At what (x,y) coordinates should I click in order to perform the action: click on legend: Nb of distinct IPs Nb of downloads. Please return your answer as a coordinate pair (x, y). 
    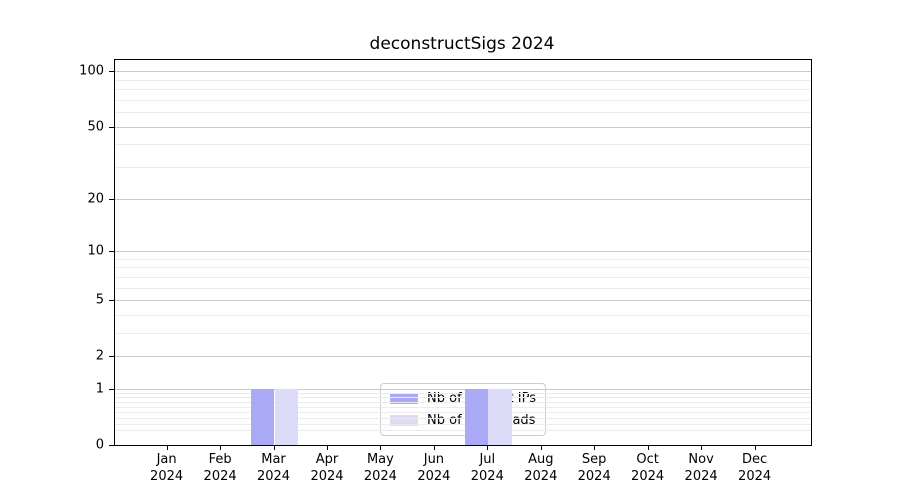
    Looking at the image, I should click on (463, 409).